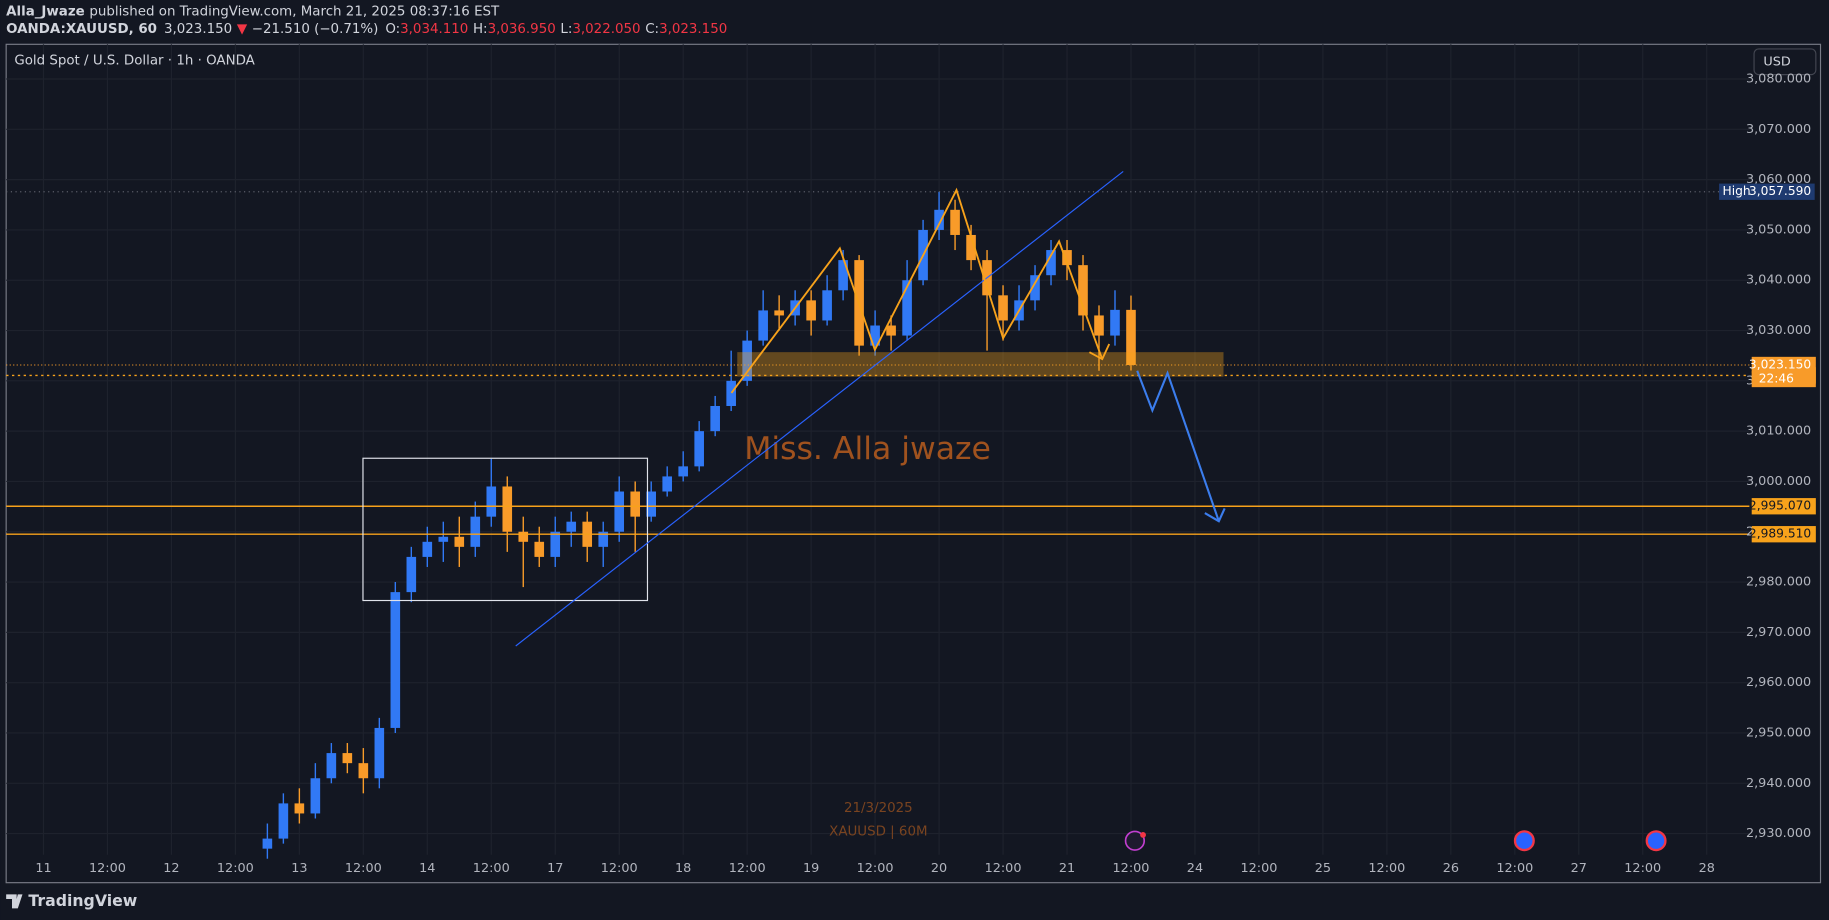 The height and width of the screenshot is (920, 1829). What do you see at coordinates (45, 12) in the screenshot?
I see `author: Alla_Jwaze` at bounding box center [45, 12].